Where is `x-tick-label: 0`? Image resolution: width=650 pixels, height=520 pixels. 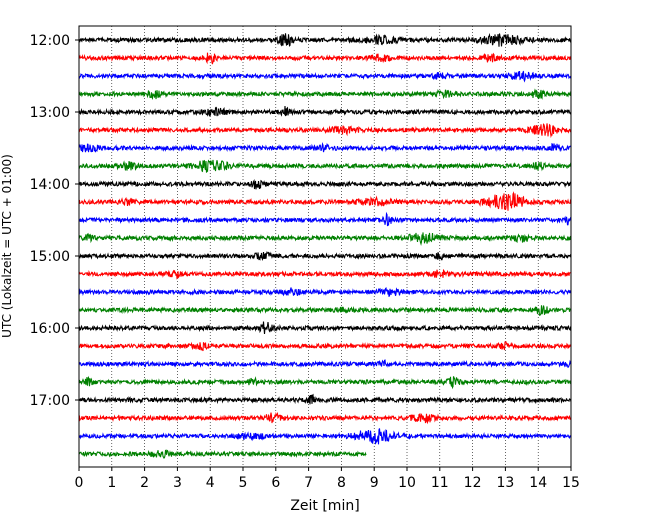
x-tick-label: 0 is located at coordinates (79, 483).